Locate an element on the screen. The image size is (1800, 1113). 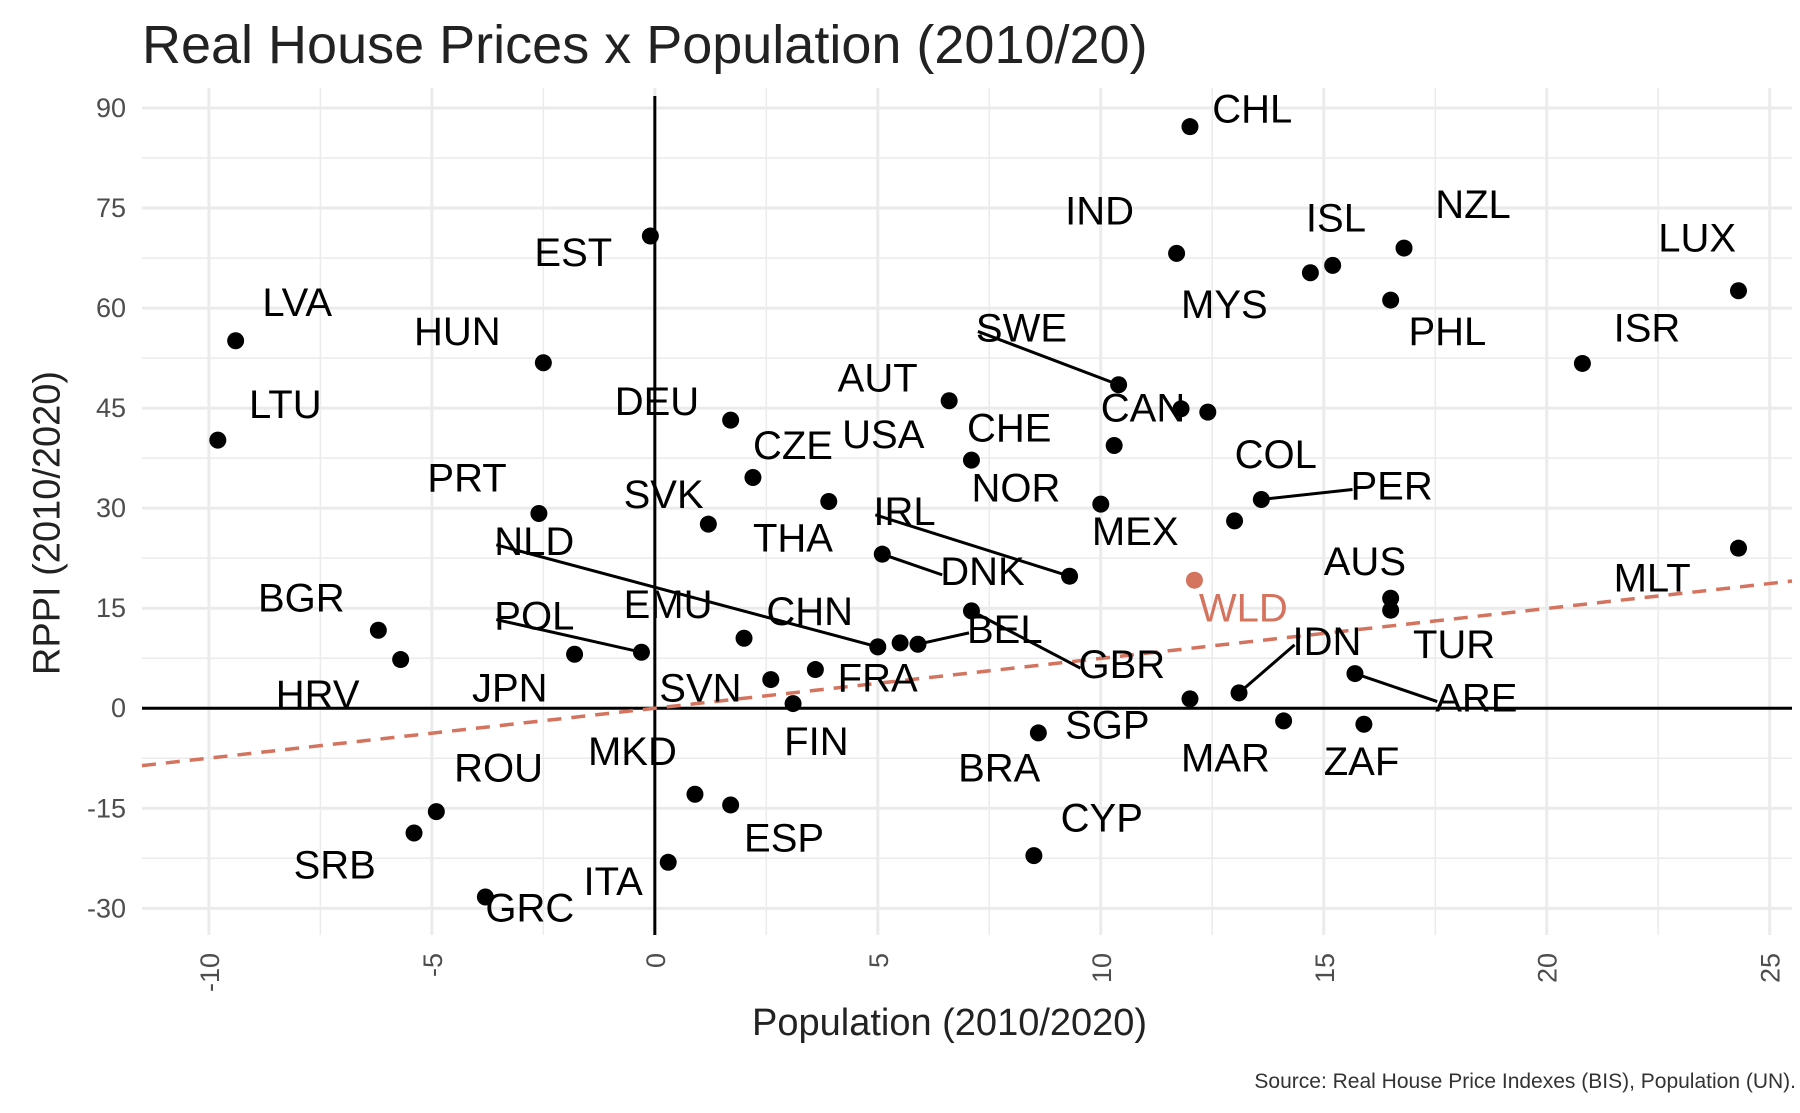
y-axis-title: RPPI (2010/2020) is located at coordinates (47, 523).